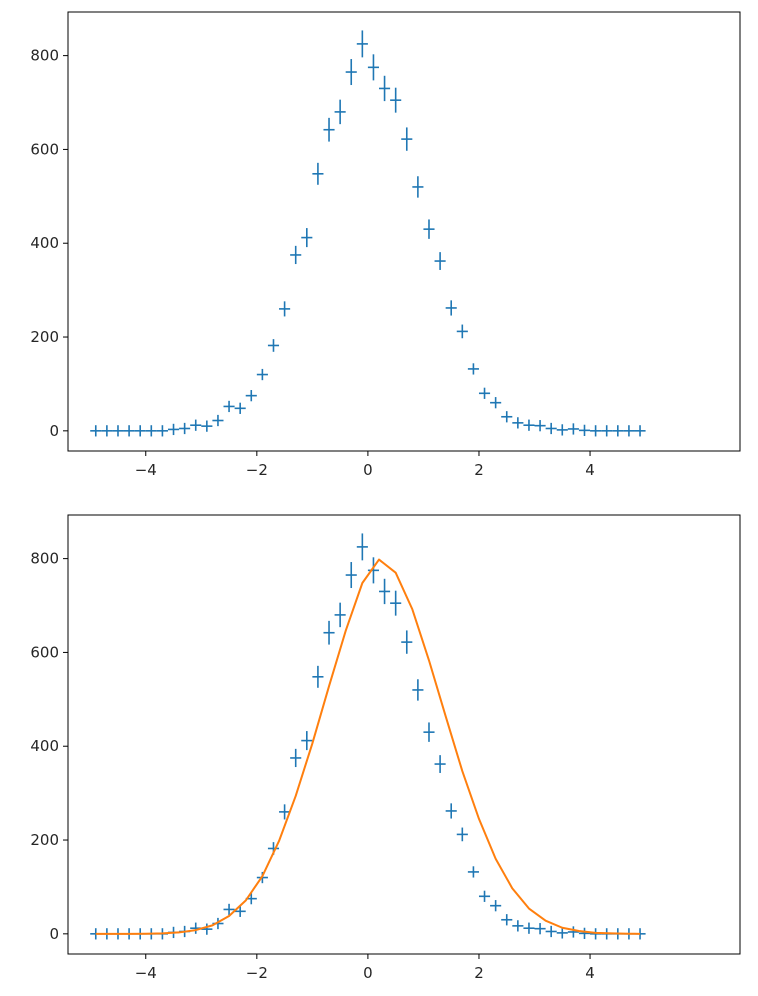  What do you see at coordinates (368, 973) in the screenshot?
I see `bottom-x-tick-label: 0` at bounding box center [368, 973].